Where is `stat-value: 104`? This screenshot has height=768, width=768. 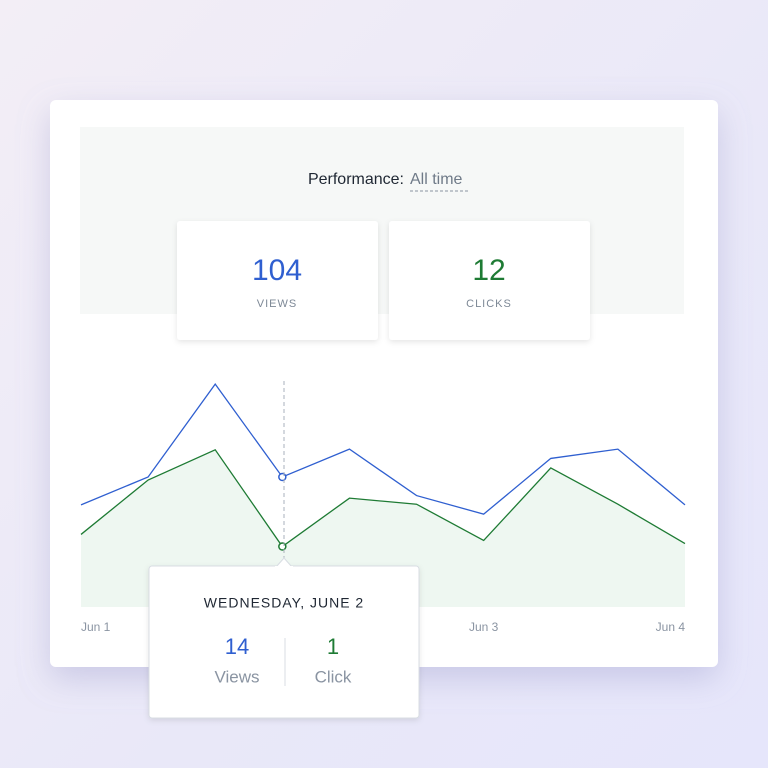
stat-value: 104 is located at coordinates (277, 270).